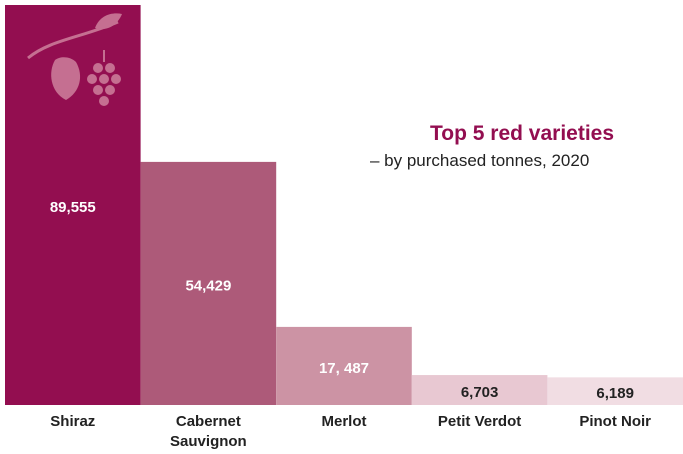 The height and width of the screenshot is (454, 683). What do you see at coordinates (73, 207) in the screenshot?
I see `value-label: 89,555` at bounding box center [73, 207].